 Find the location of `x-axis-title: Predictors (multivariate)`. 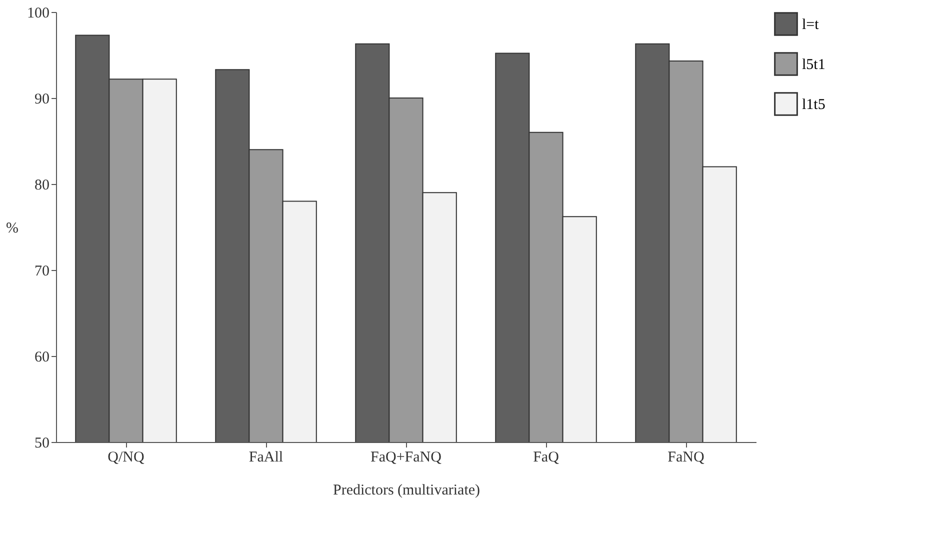

x-axis-title: Predictors (multivariate) is located at coordinates (406, 490).